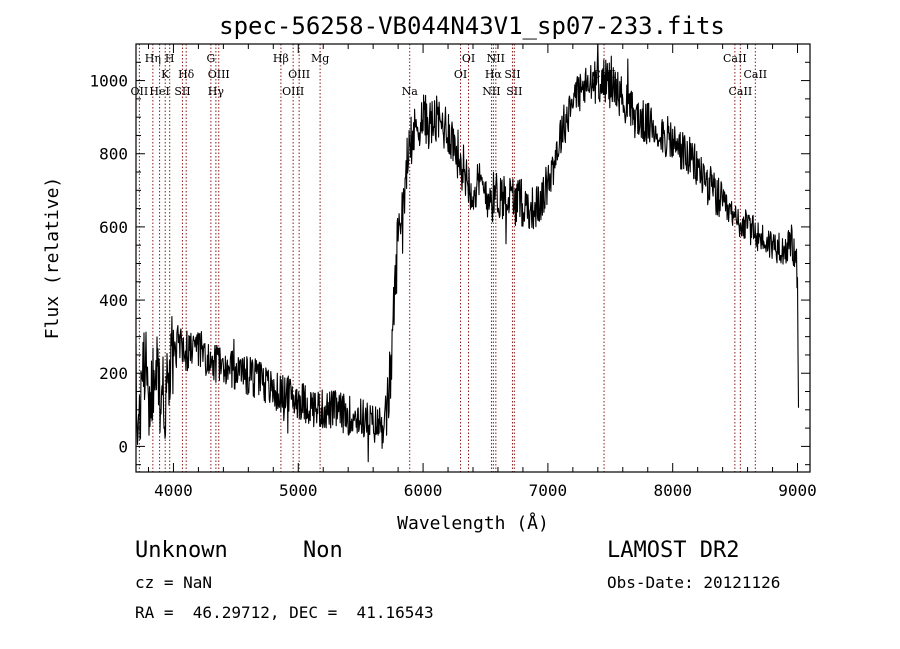 The image size is (900, 649). Describe the element at coordinates (159, 91) in the screenshot. I see `spectral-line-label: HeI` at that location.